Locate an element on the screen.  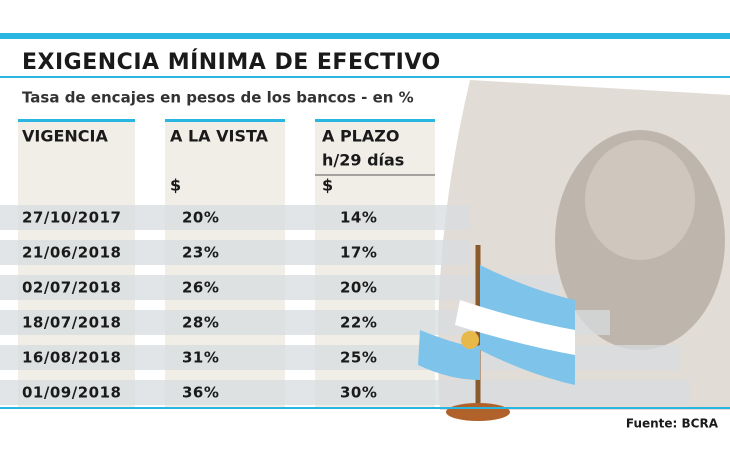
flag-base is located at coordinates (478, 412).